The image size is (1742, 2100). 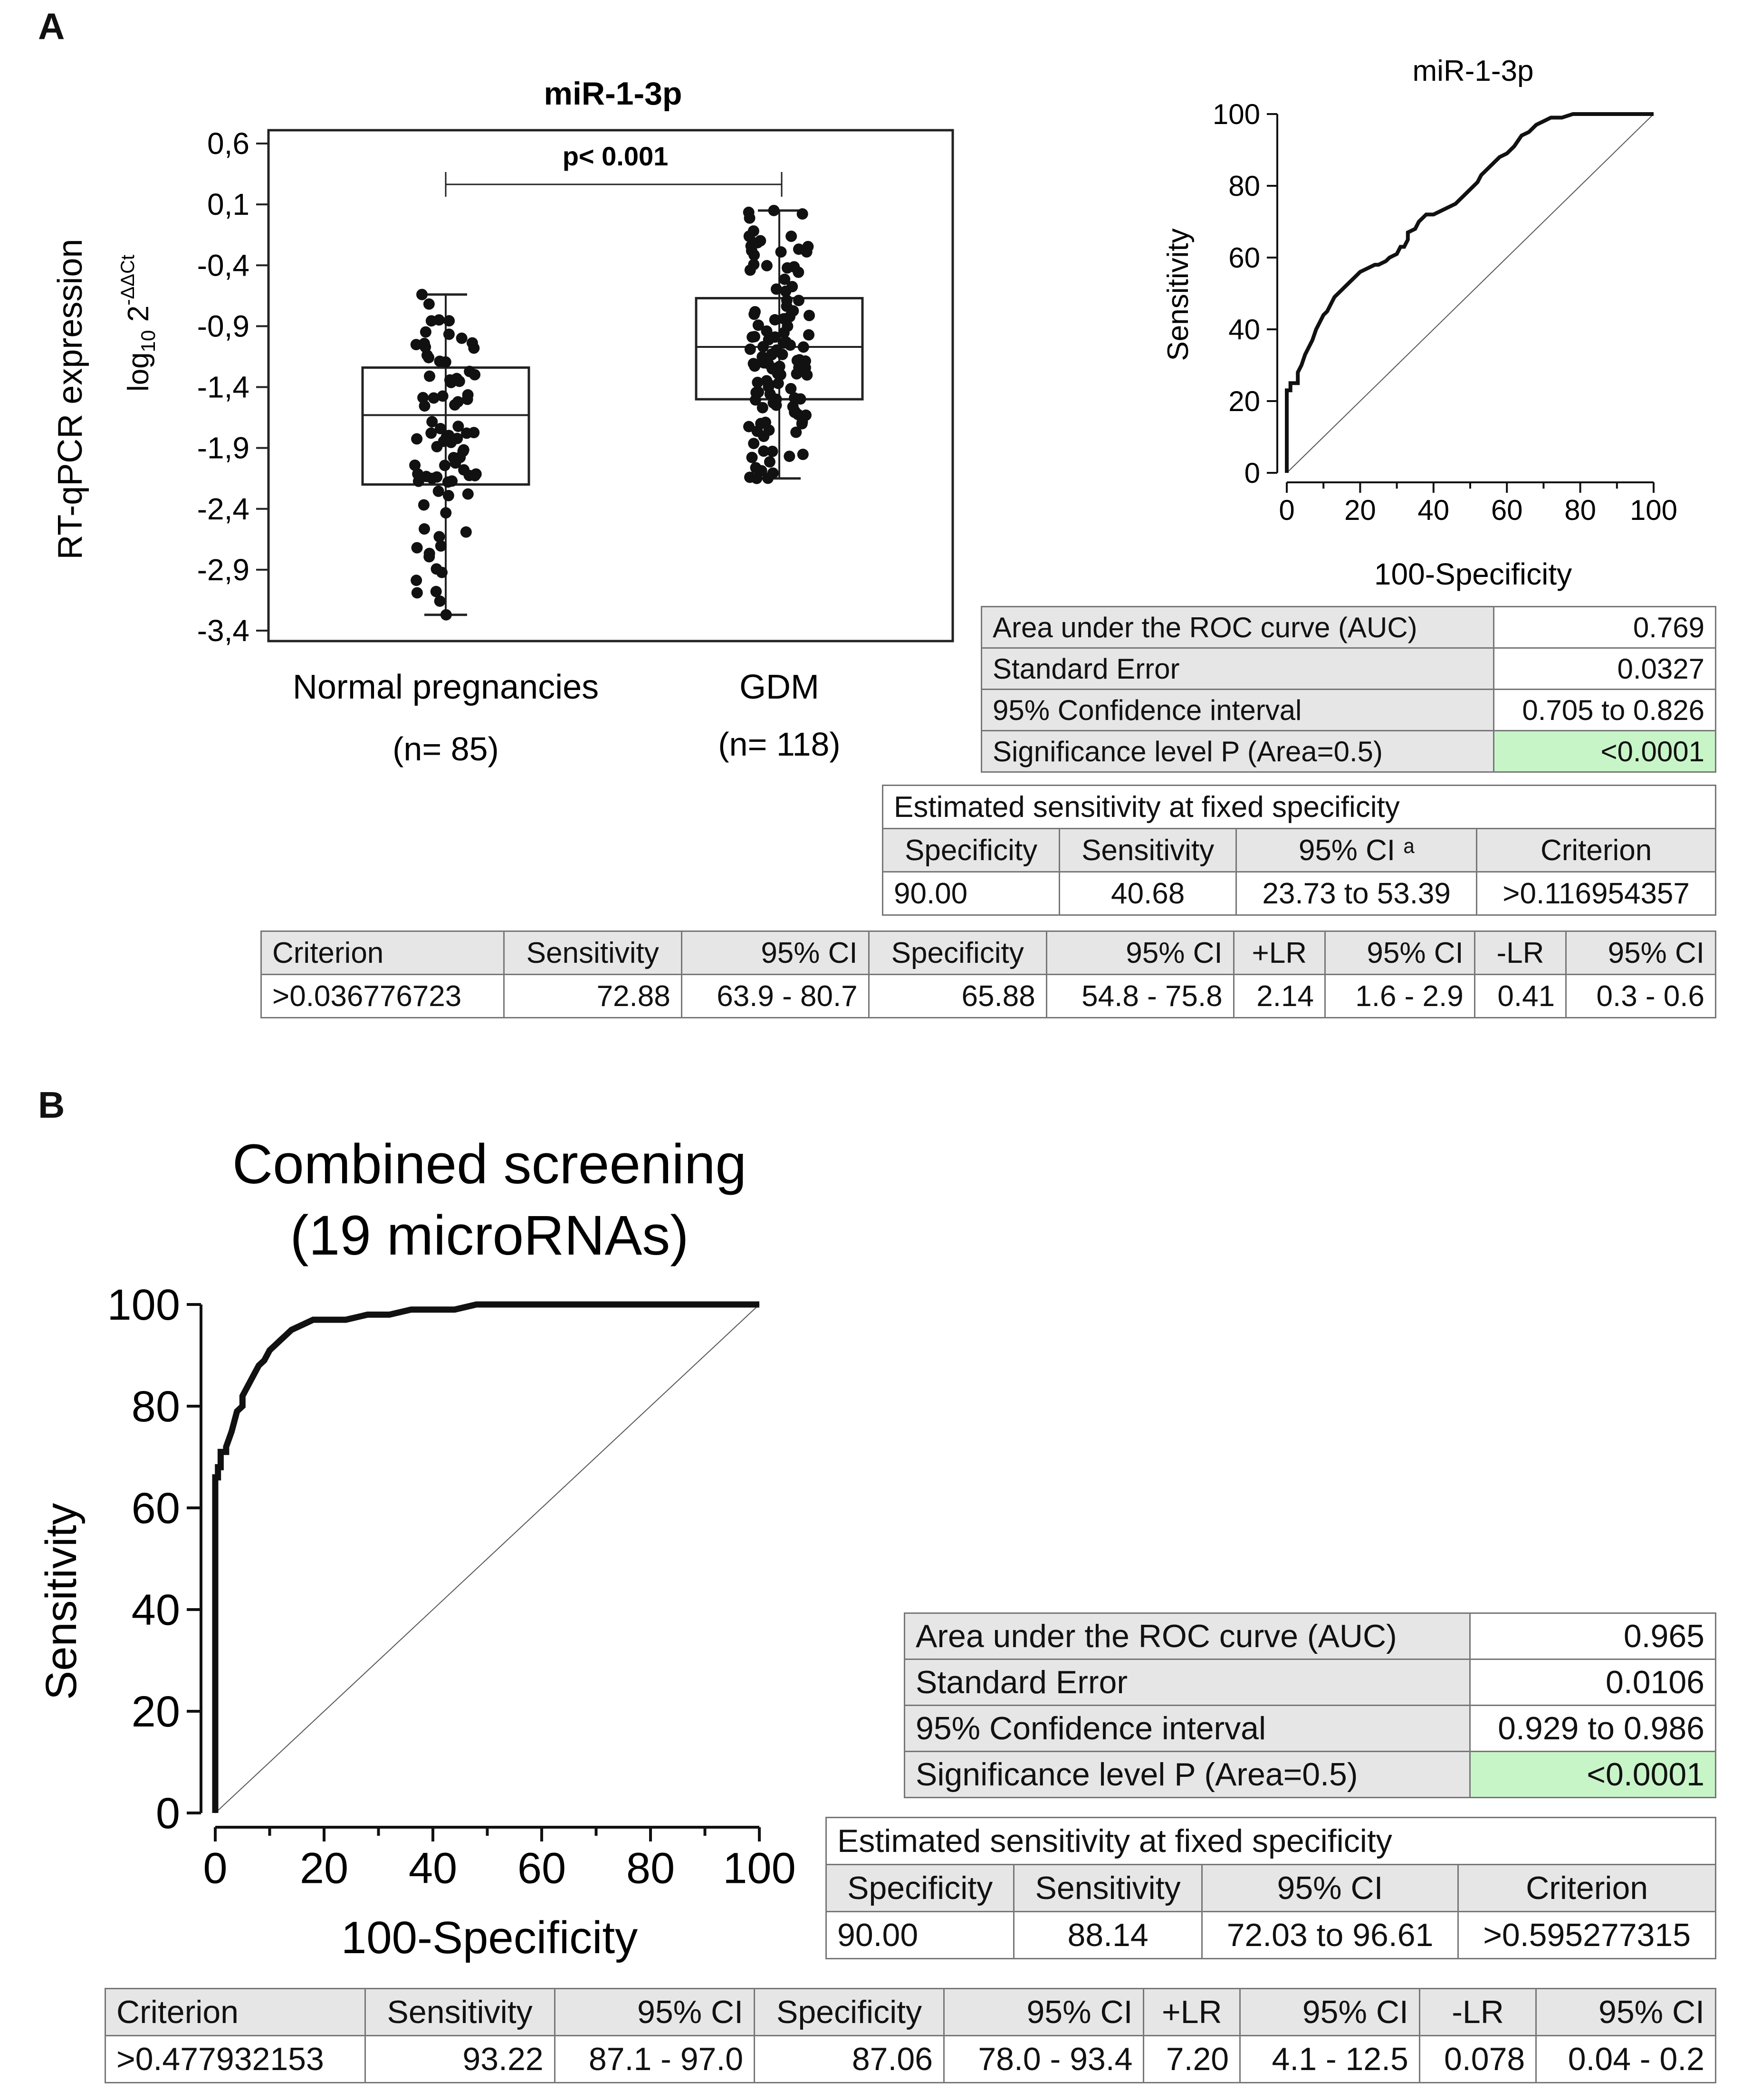 I want to click on crit-b-header-4: 95% CI, so click(x=1044, y=2012).